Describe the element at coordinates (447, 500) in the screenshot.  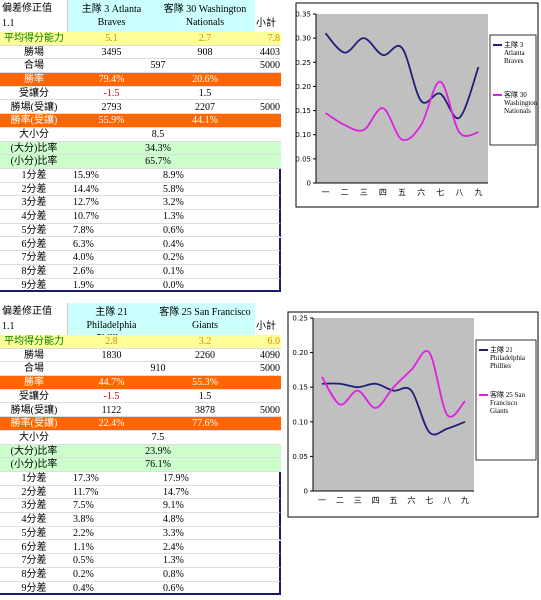
I see `x-tick-label: 八` at that location.